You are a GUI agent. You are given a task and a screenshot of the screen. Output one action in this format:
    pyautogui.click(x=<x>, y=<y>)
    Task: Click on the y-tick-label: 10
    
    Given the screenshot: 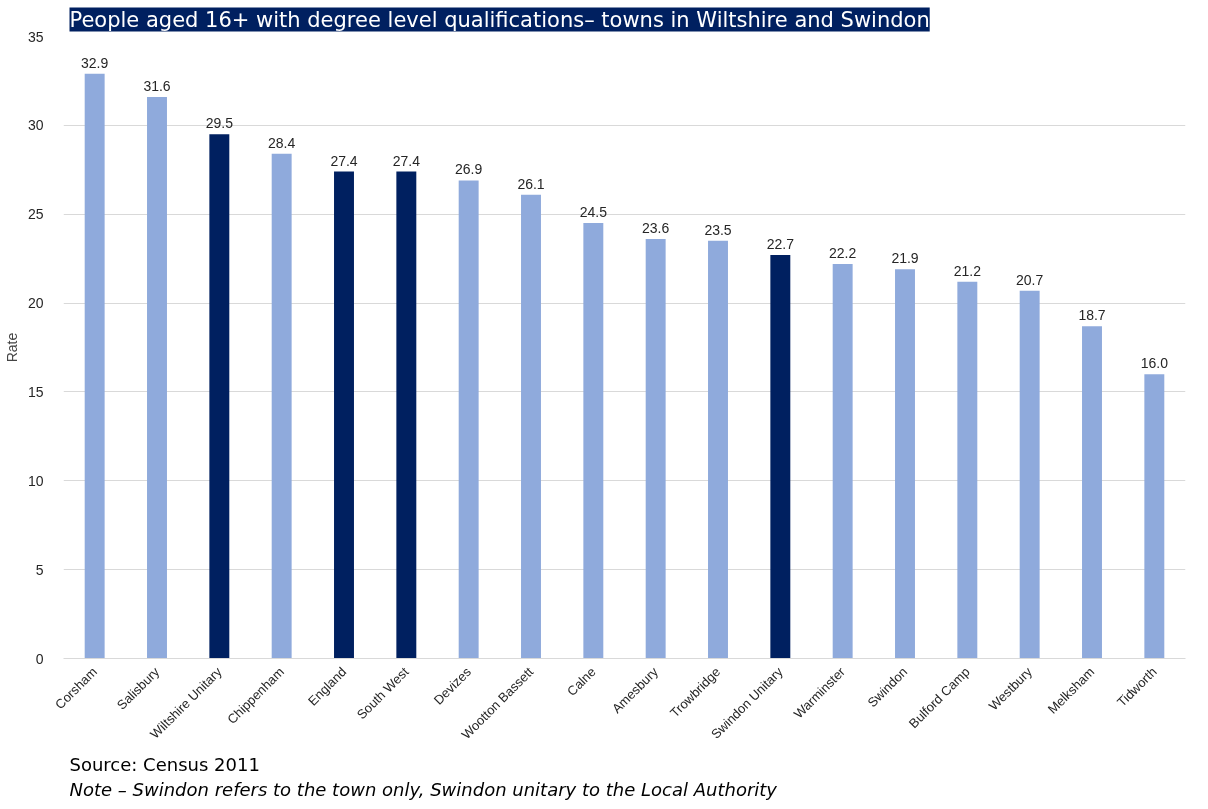 What is the action you would take?
    pyautogui.click(x=35, y=480)
    